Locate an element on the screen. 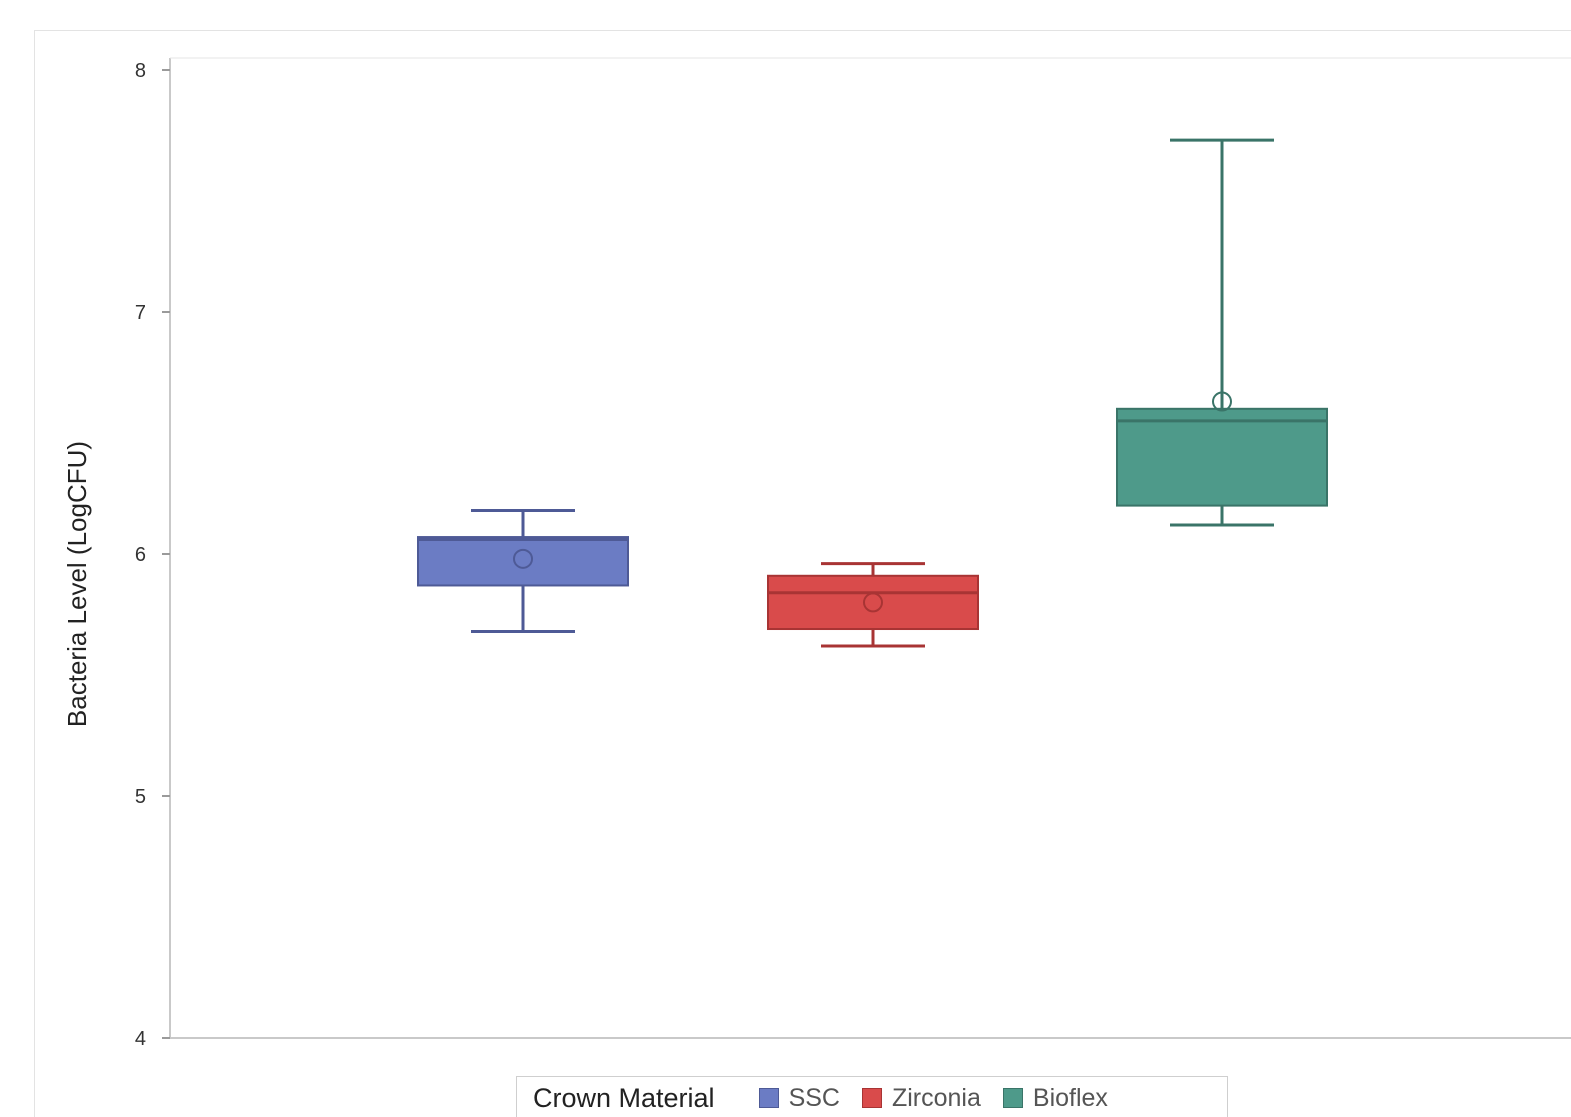 This screenshot has width=1571, height=1117. legend-title: Crown Material is located at coordinates (624, 1097).